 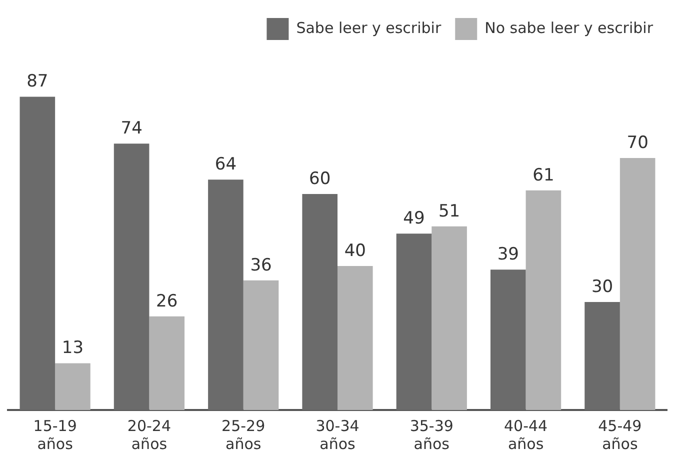 What do you see at coordinates (149, 434) in the screenshot?
I see `x-tick-label: 20-24 años` at bounding box center [149, 434].